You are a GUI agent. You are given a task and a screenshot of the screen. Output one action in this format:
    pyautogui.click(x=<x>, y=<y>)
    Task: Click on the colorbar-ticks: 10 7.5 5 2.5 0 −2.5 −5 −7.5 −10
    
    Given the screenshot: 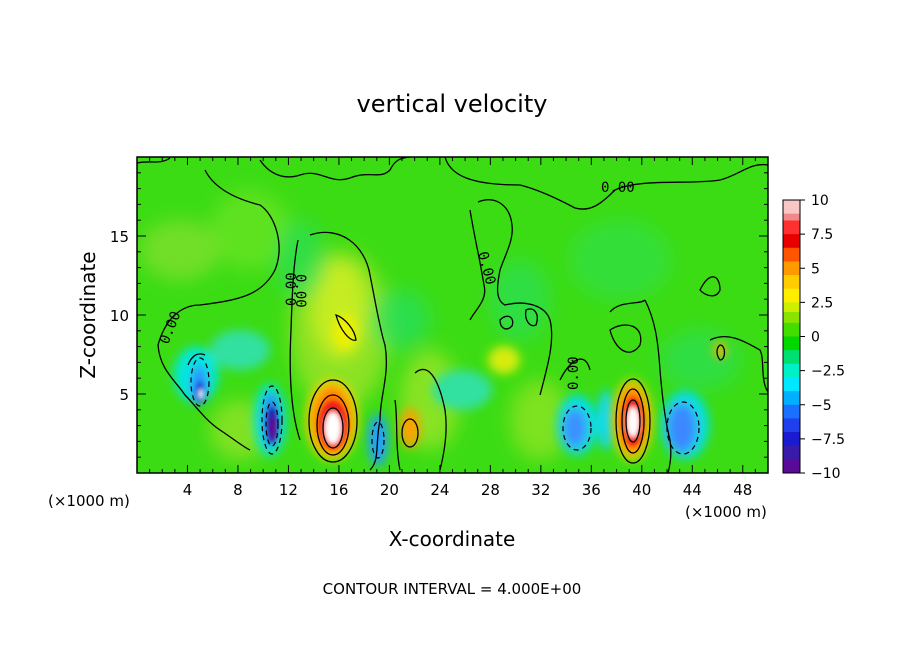 What is the action you would take?
    pyautogui.click(x=822, y=337)
    